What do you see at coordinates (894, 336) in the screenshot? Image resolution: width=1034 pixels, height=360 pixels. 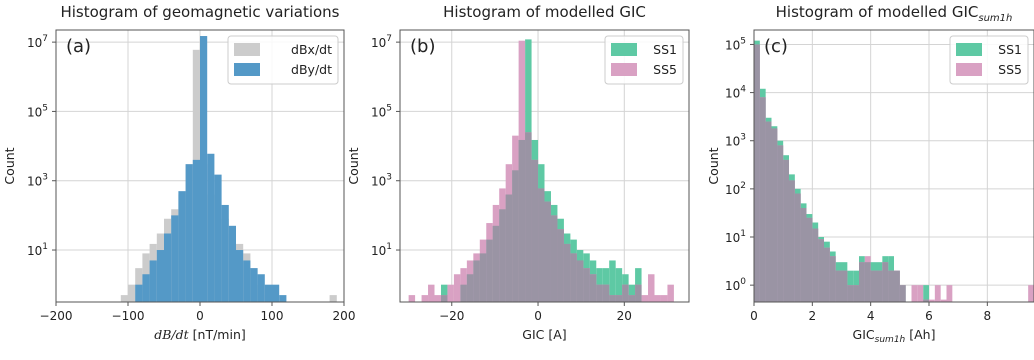 I see `x-axis-label: GICsum1h [Ah]` at bounding box center [894, 336].